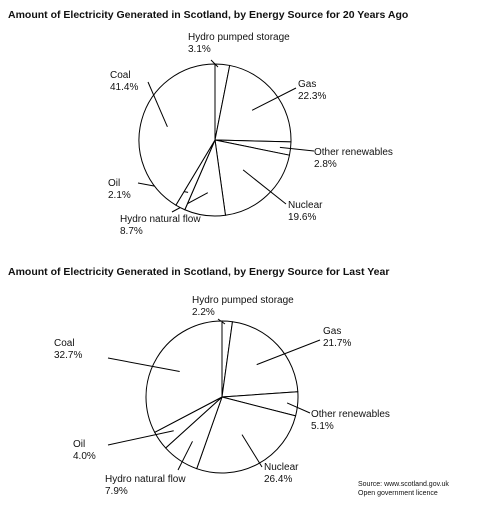  Describe the element at coordinates (203, 312) in the screenshot. I see `slice-value-hydro-pumped-storage: 2.2%` at that location.